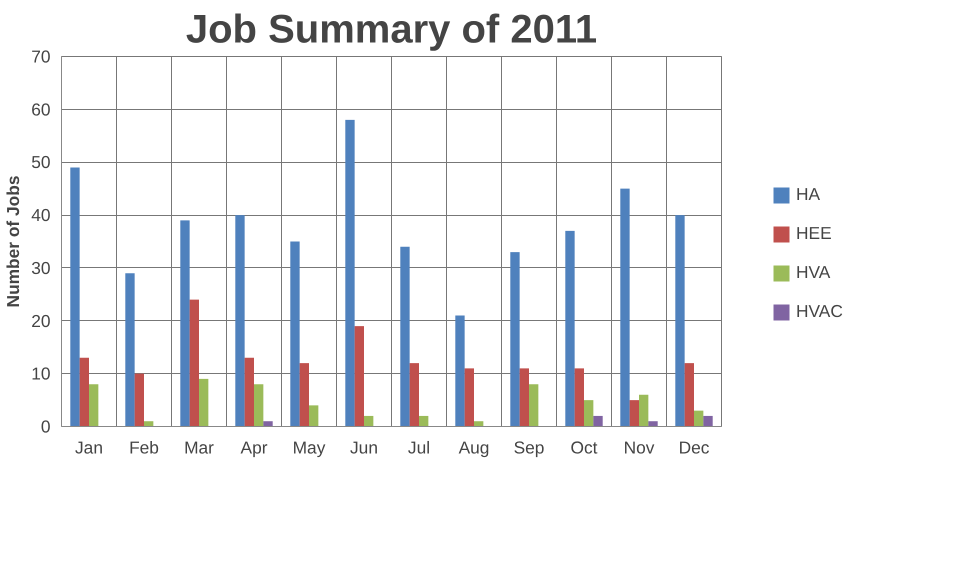 The image size is (966, 587). Describe the element at coordinates (89, 448) in the screenshot. I see `x-tick-label: Jan` at that location.